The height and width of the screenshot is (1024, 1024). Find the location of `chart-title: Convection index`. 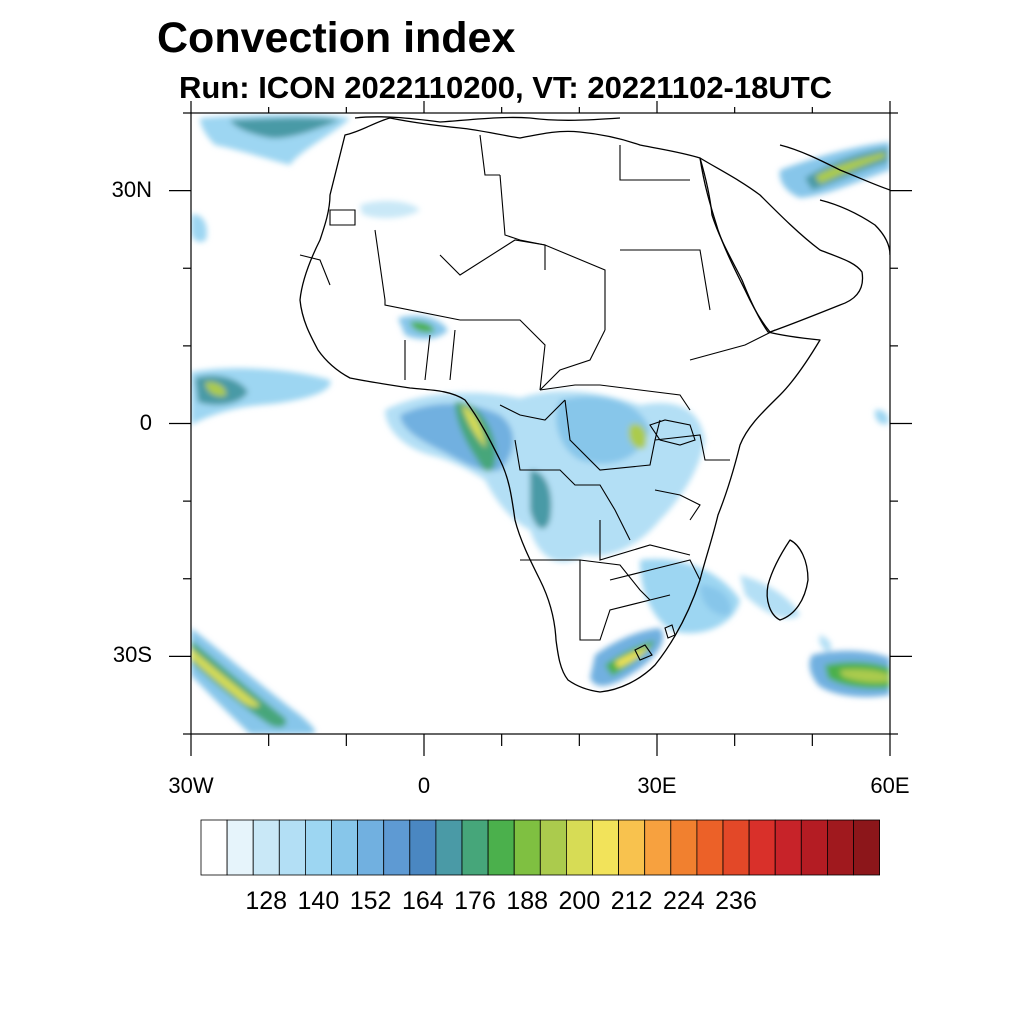

chart-title: Convection index is located at coordinates (336, 38).